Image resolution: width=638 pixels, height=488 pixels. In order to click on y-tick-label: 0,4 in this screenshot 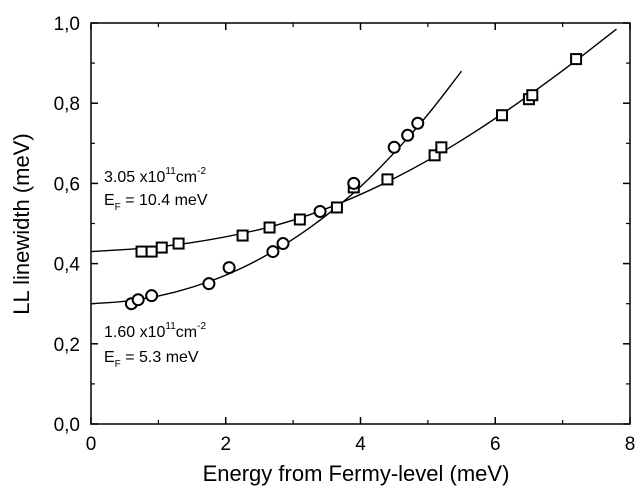, I will do `click(67, 265)`.